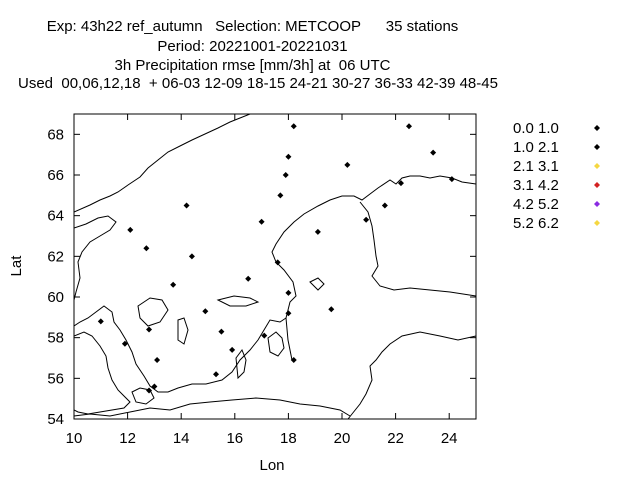  I want to click on lake-malaren, so click(238, 301).